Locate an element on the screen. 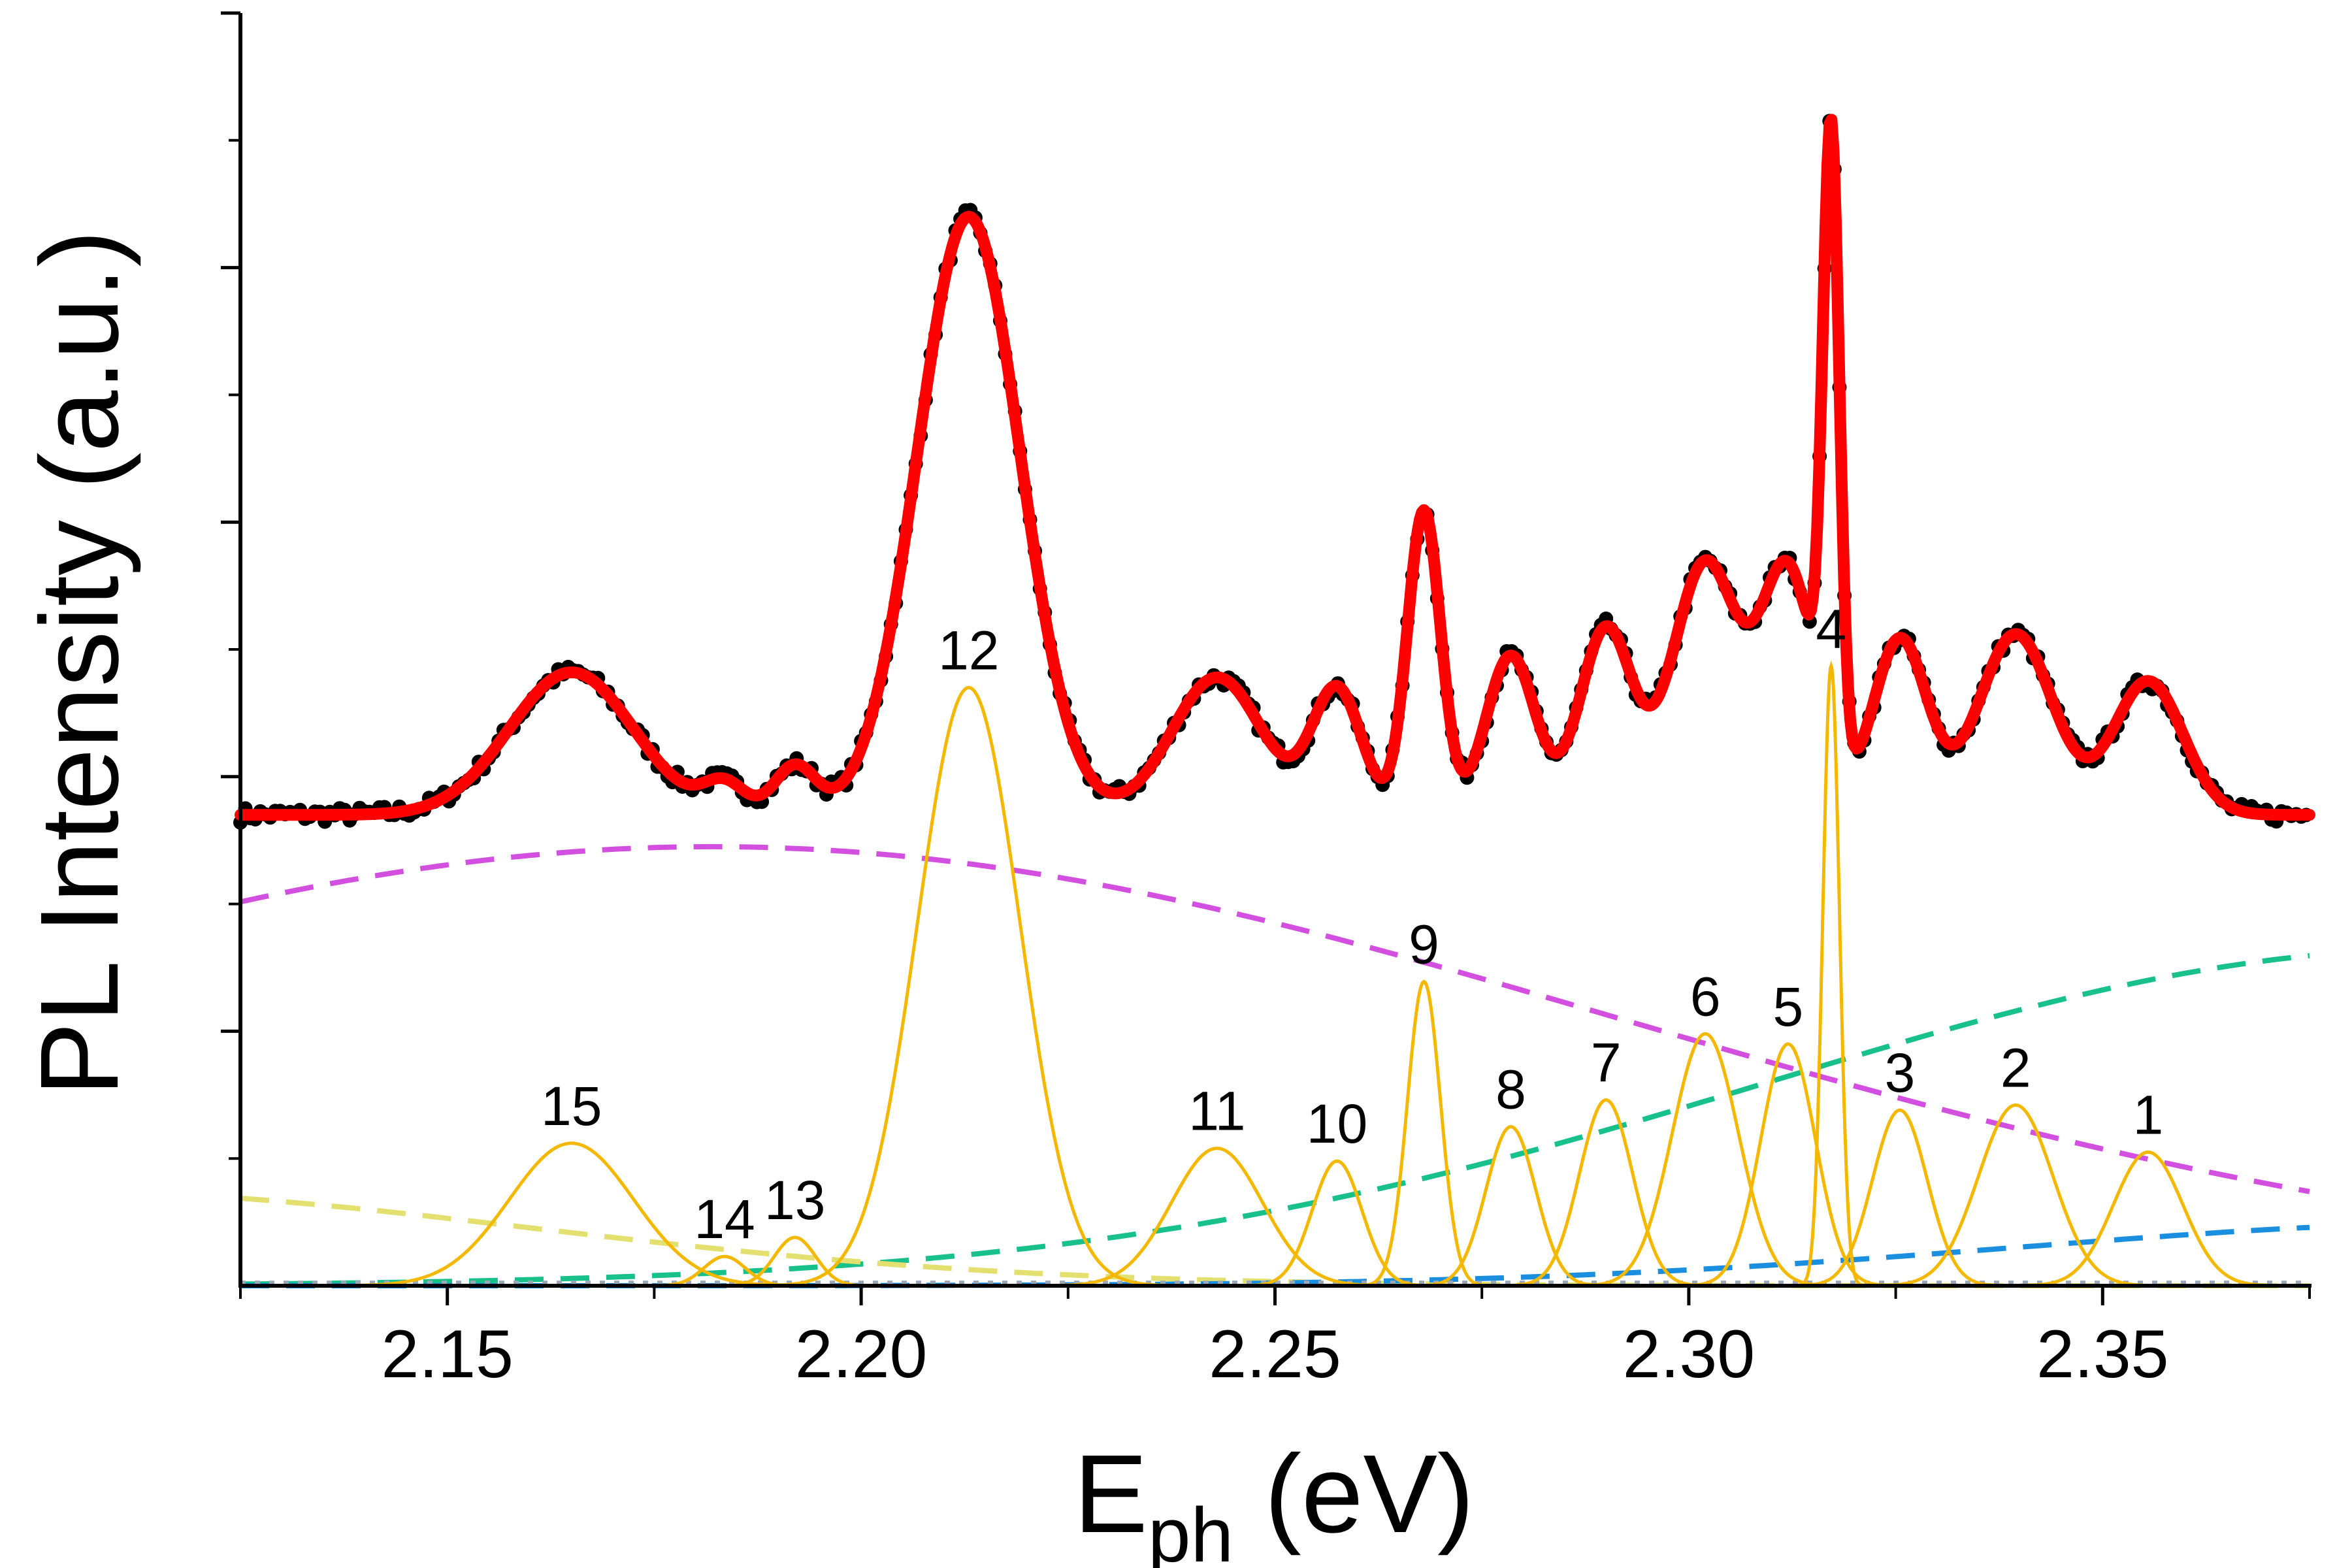 Image resolution: width=2352 pixels, height=1568 pixels. x-tick-label: 2.20 is located at coordinates (861, 1354).